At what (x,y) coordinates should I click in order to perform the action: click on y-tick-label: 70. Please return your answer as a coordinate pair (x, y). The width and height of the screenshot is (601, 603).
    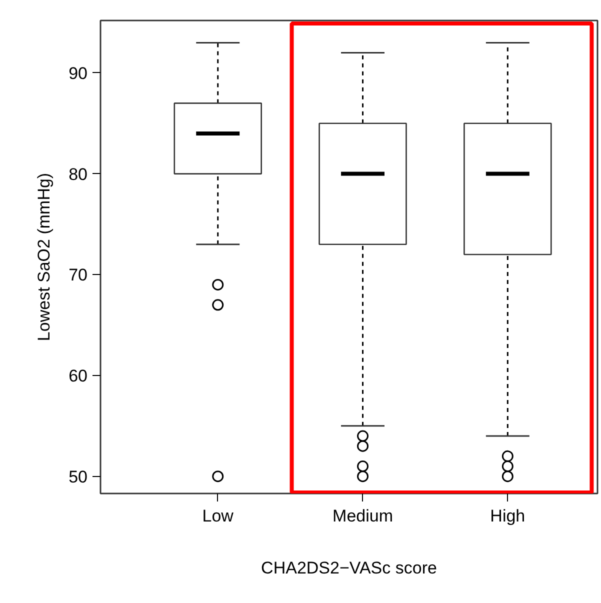
    Looking at the image, I should click on (78, 275).